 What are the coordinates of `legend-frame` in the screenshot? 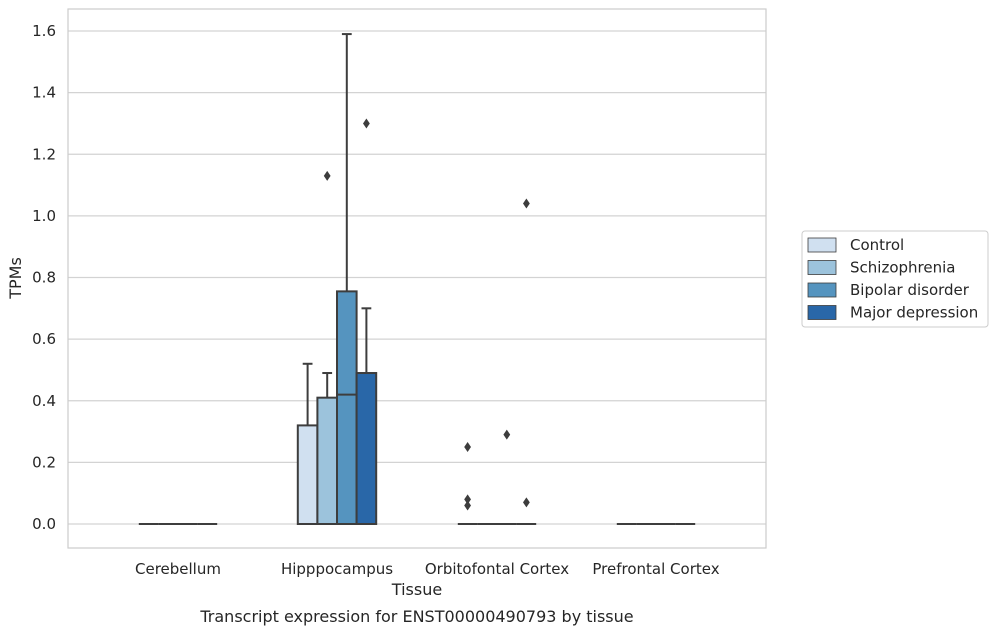 It's located at (895, 279).